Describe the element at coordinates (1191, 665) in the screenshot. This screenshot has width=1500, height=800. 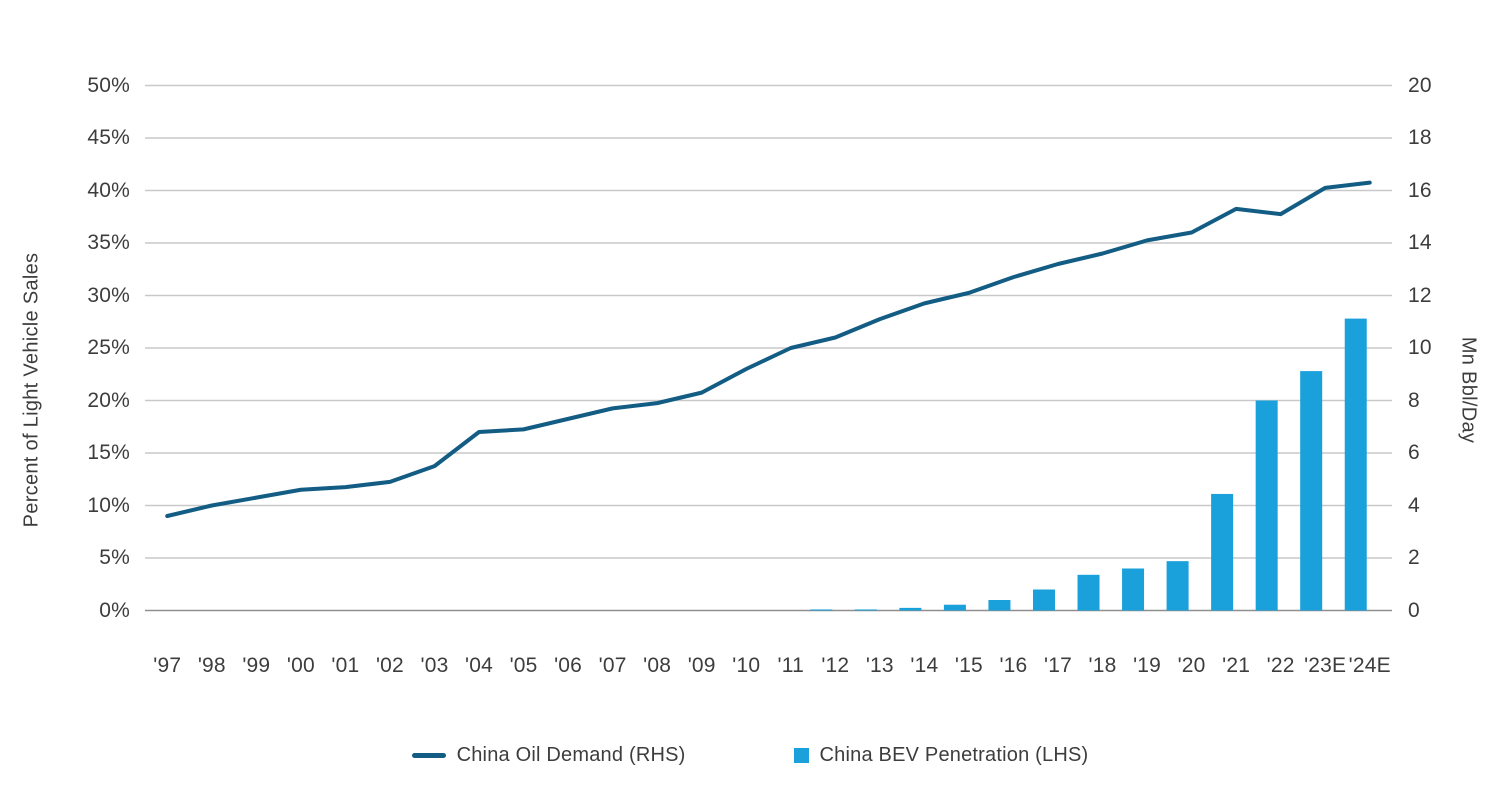
I see `x-axis-tick: '20` at that location.